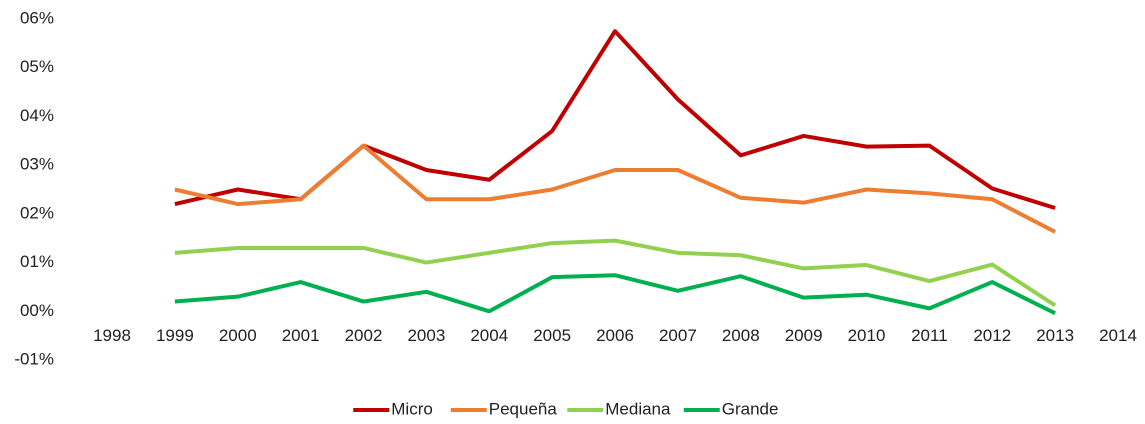 The image size is (1145, 424). I want to click on x-tick-label: 2001, so click(301, 335).